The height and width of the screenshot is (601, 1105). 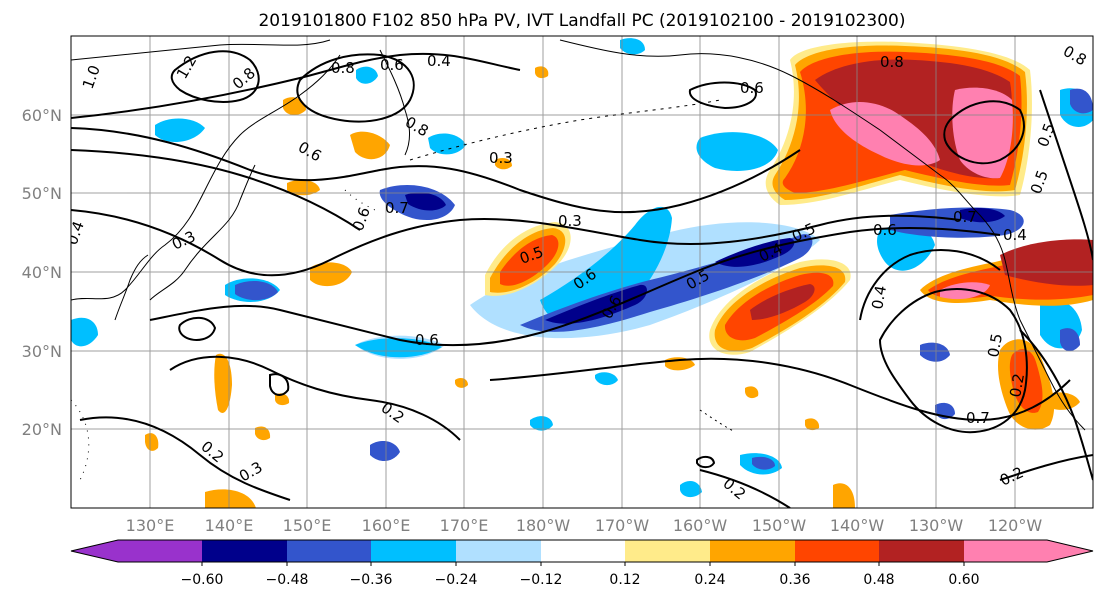 I want to click on lon-label: 160°E, so click(x=386, y=525).